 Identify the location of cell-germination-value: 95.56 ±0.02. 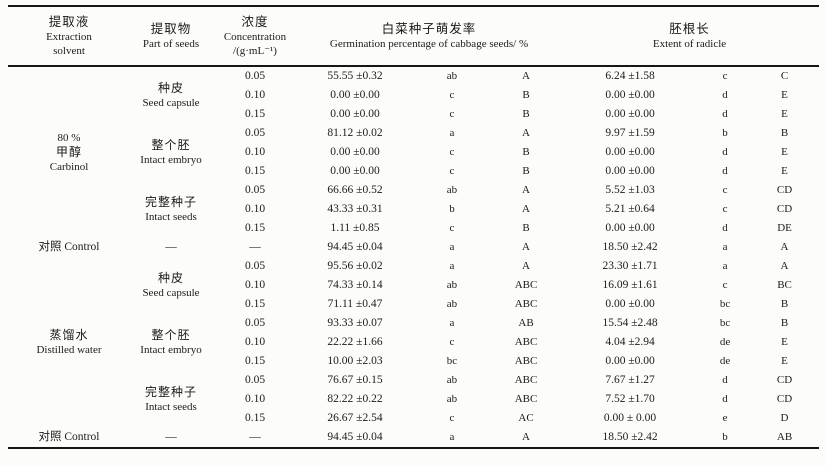
(355, 266).